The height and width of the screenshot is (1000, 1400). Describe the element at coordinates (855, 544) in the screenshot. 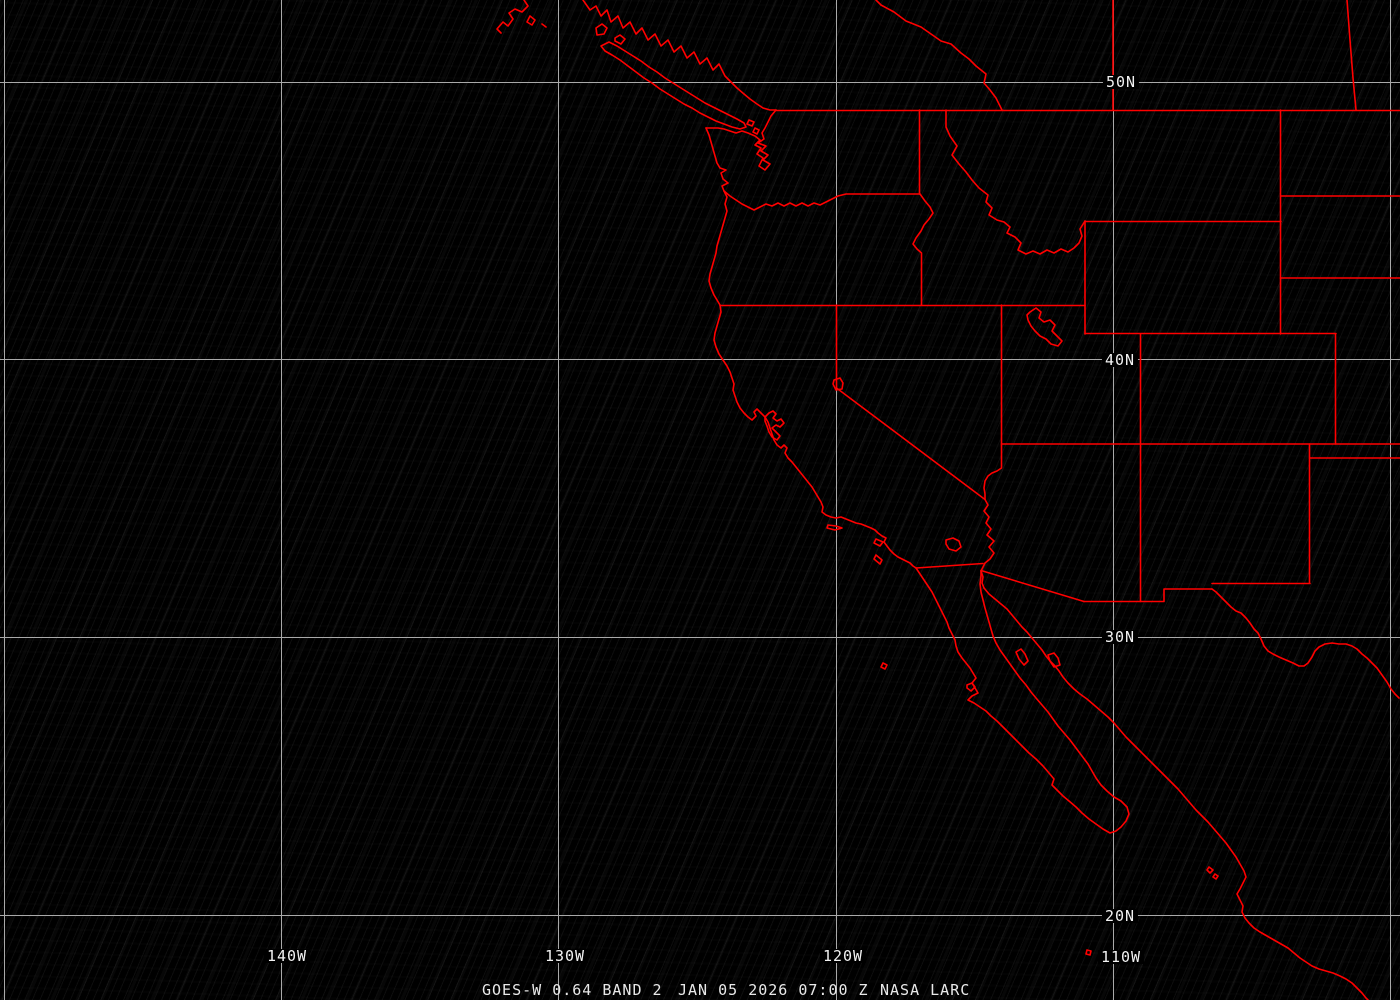

I see `channel-islands` at that location.